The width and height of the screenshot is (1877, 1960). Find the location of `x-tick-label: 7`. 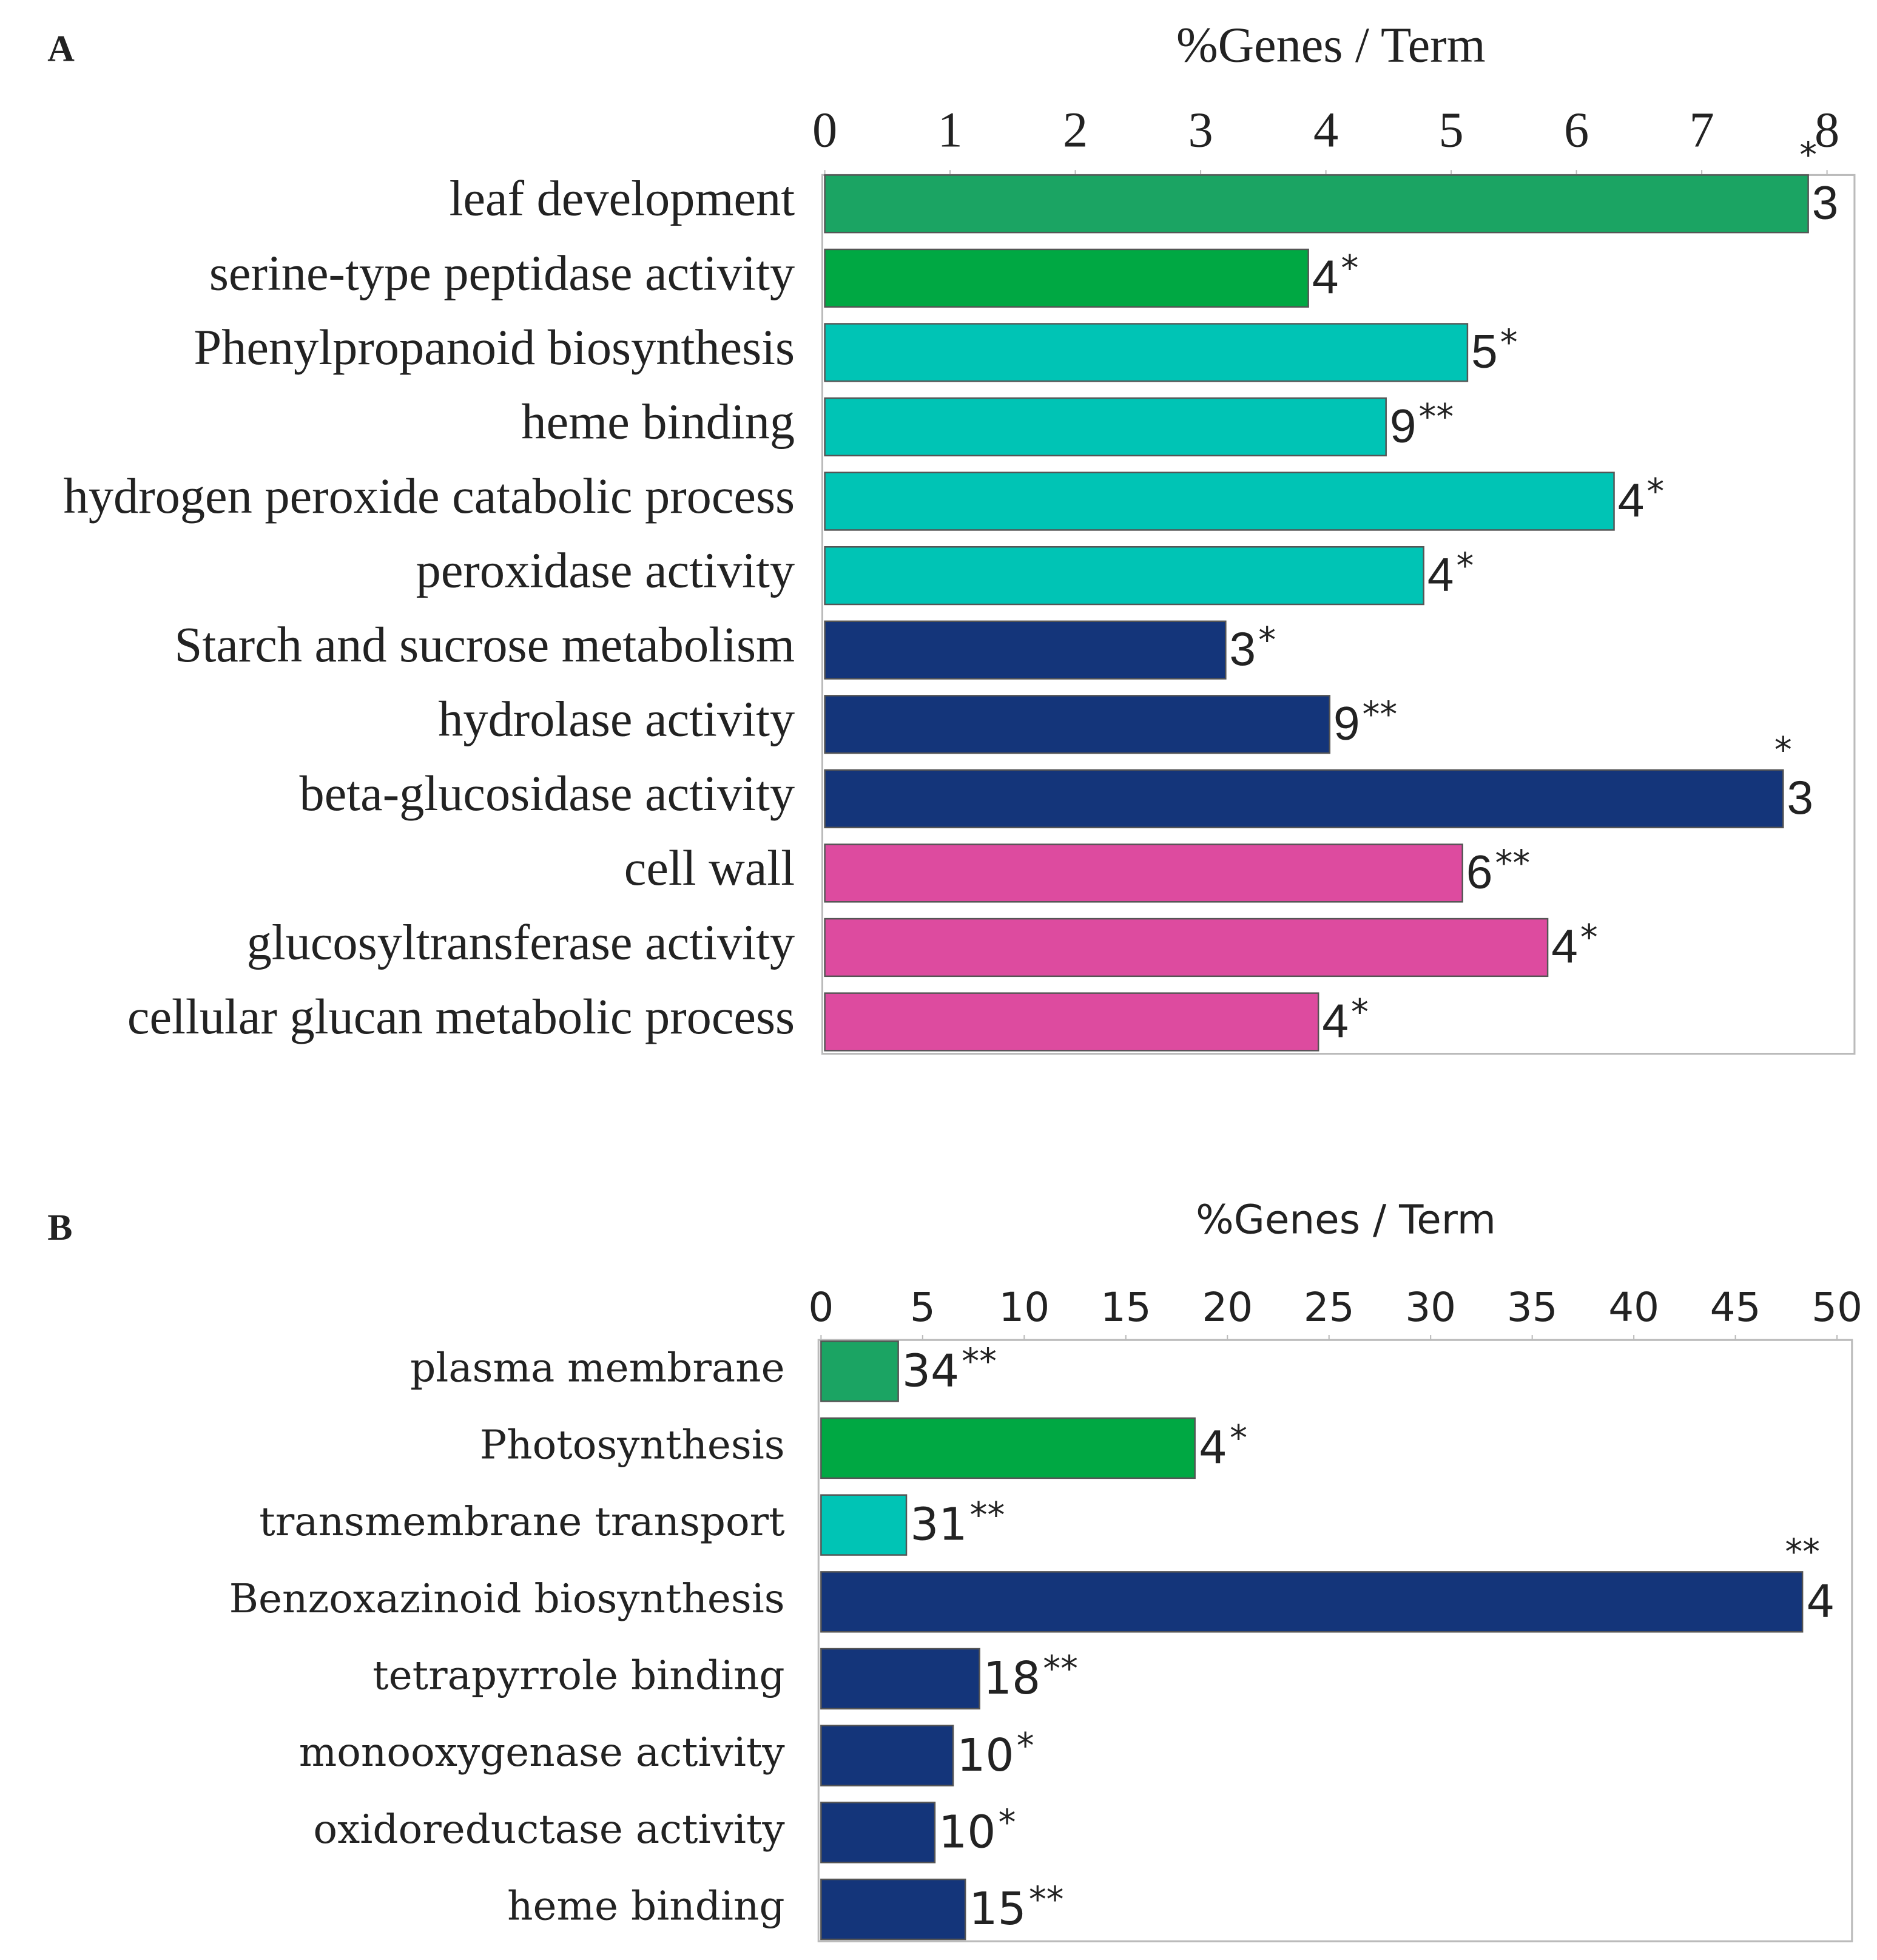

x-tick-label: 7 is located at coordinates (1702, 130).